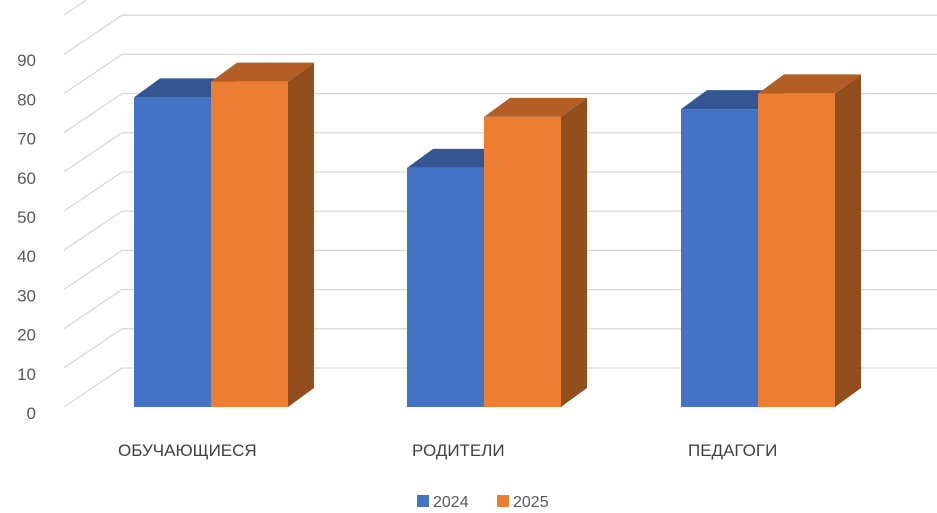  I want to click on category-label: ОБУЧАЮЩИЕСЯ, so click(187, 450).